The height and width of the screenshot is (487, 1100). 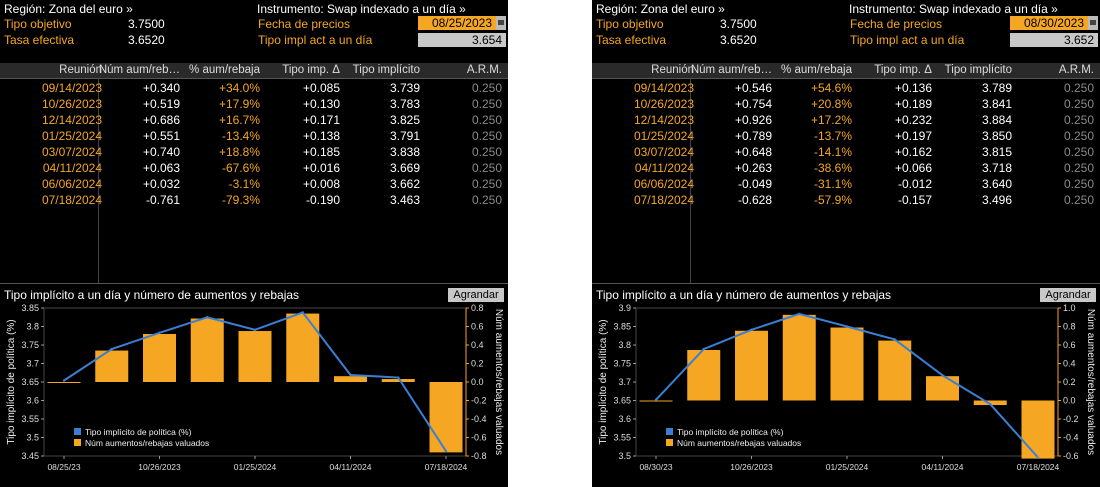 I want to click on cell-meeting-date: 01/25/2024, so click(x=71, y=136).